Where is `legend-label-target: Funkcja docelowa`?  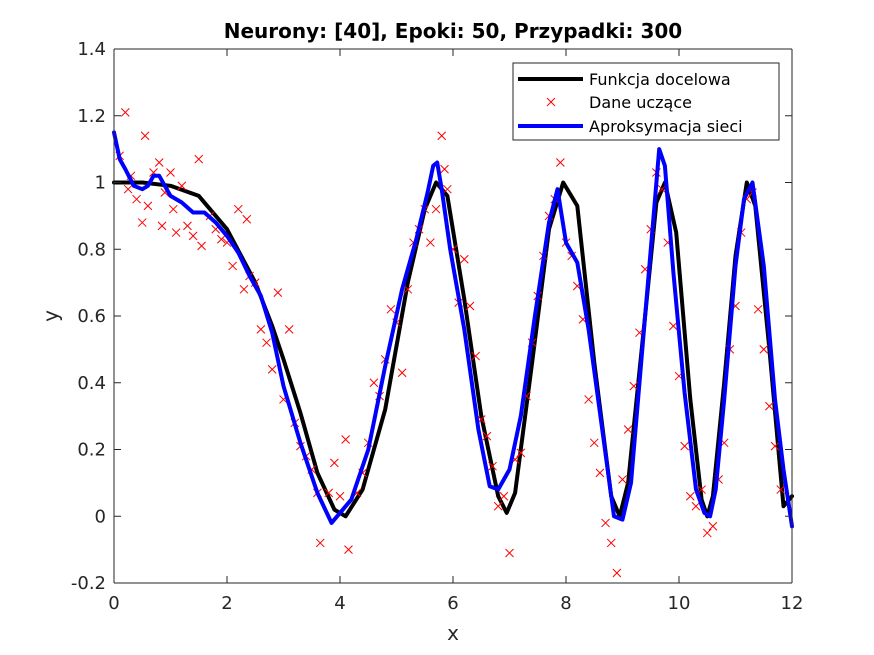
legend-label-target: Funkcja docelowa is located at coordinates (660, 79).